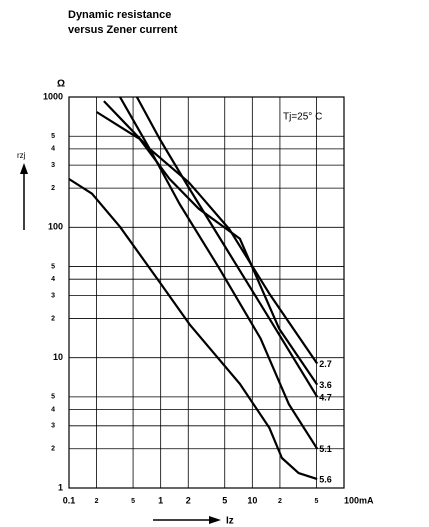  I want to click on annotation: Tj=25° C, so click(302, 117).